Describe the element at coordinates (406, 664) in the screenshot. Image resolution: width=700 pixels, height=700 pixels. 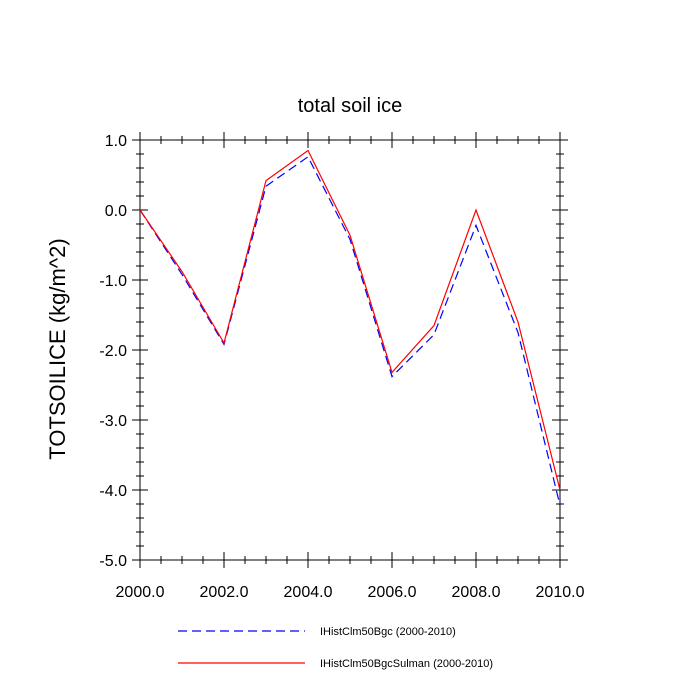
I see `legend-label-1: IHistClm50BgcSulman (2000-2010)` at that location.